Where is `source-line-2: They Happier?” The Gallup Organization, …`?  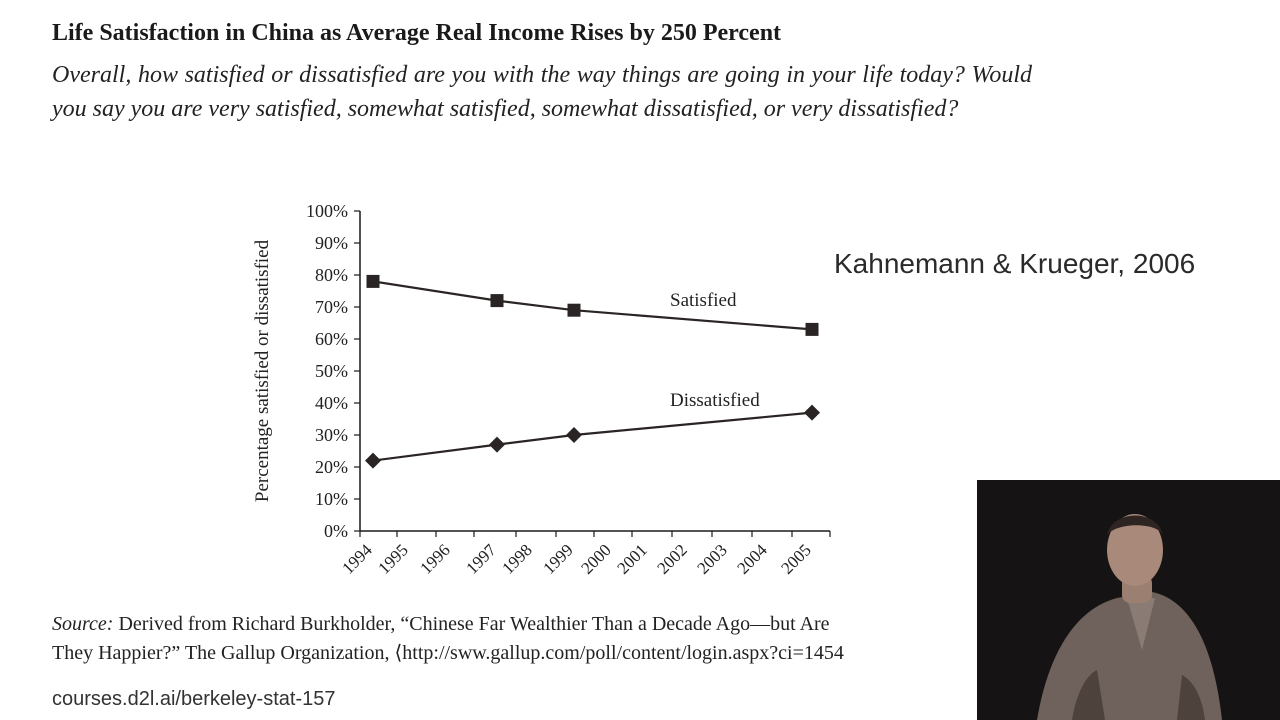 source-line-2: They Happier?” The Gallup Organization, … is located at coordinates (448, 653).